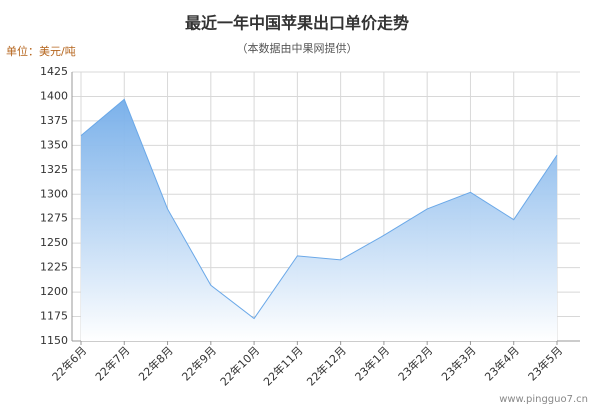 The height and width of the screenshot is (408, 594). I want to click on x-tick-label: 23年2月, so click(415, 363).